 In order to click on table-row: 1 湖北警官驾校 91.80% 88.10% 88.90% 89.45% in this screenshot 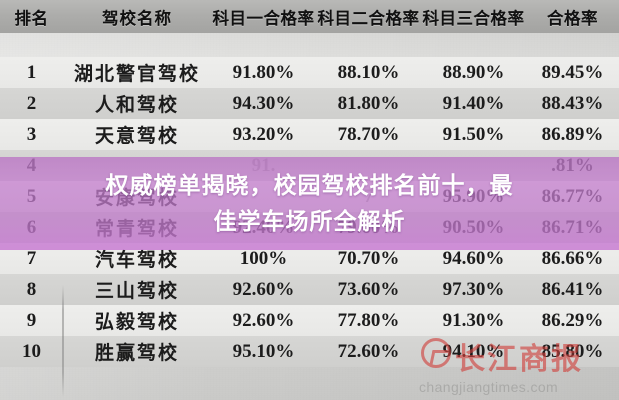, I will do `click(309, 73)`.